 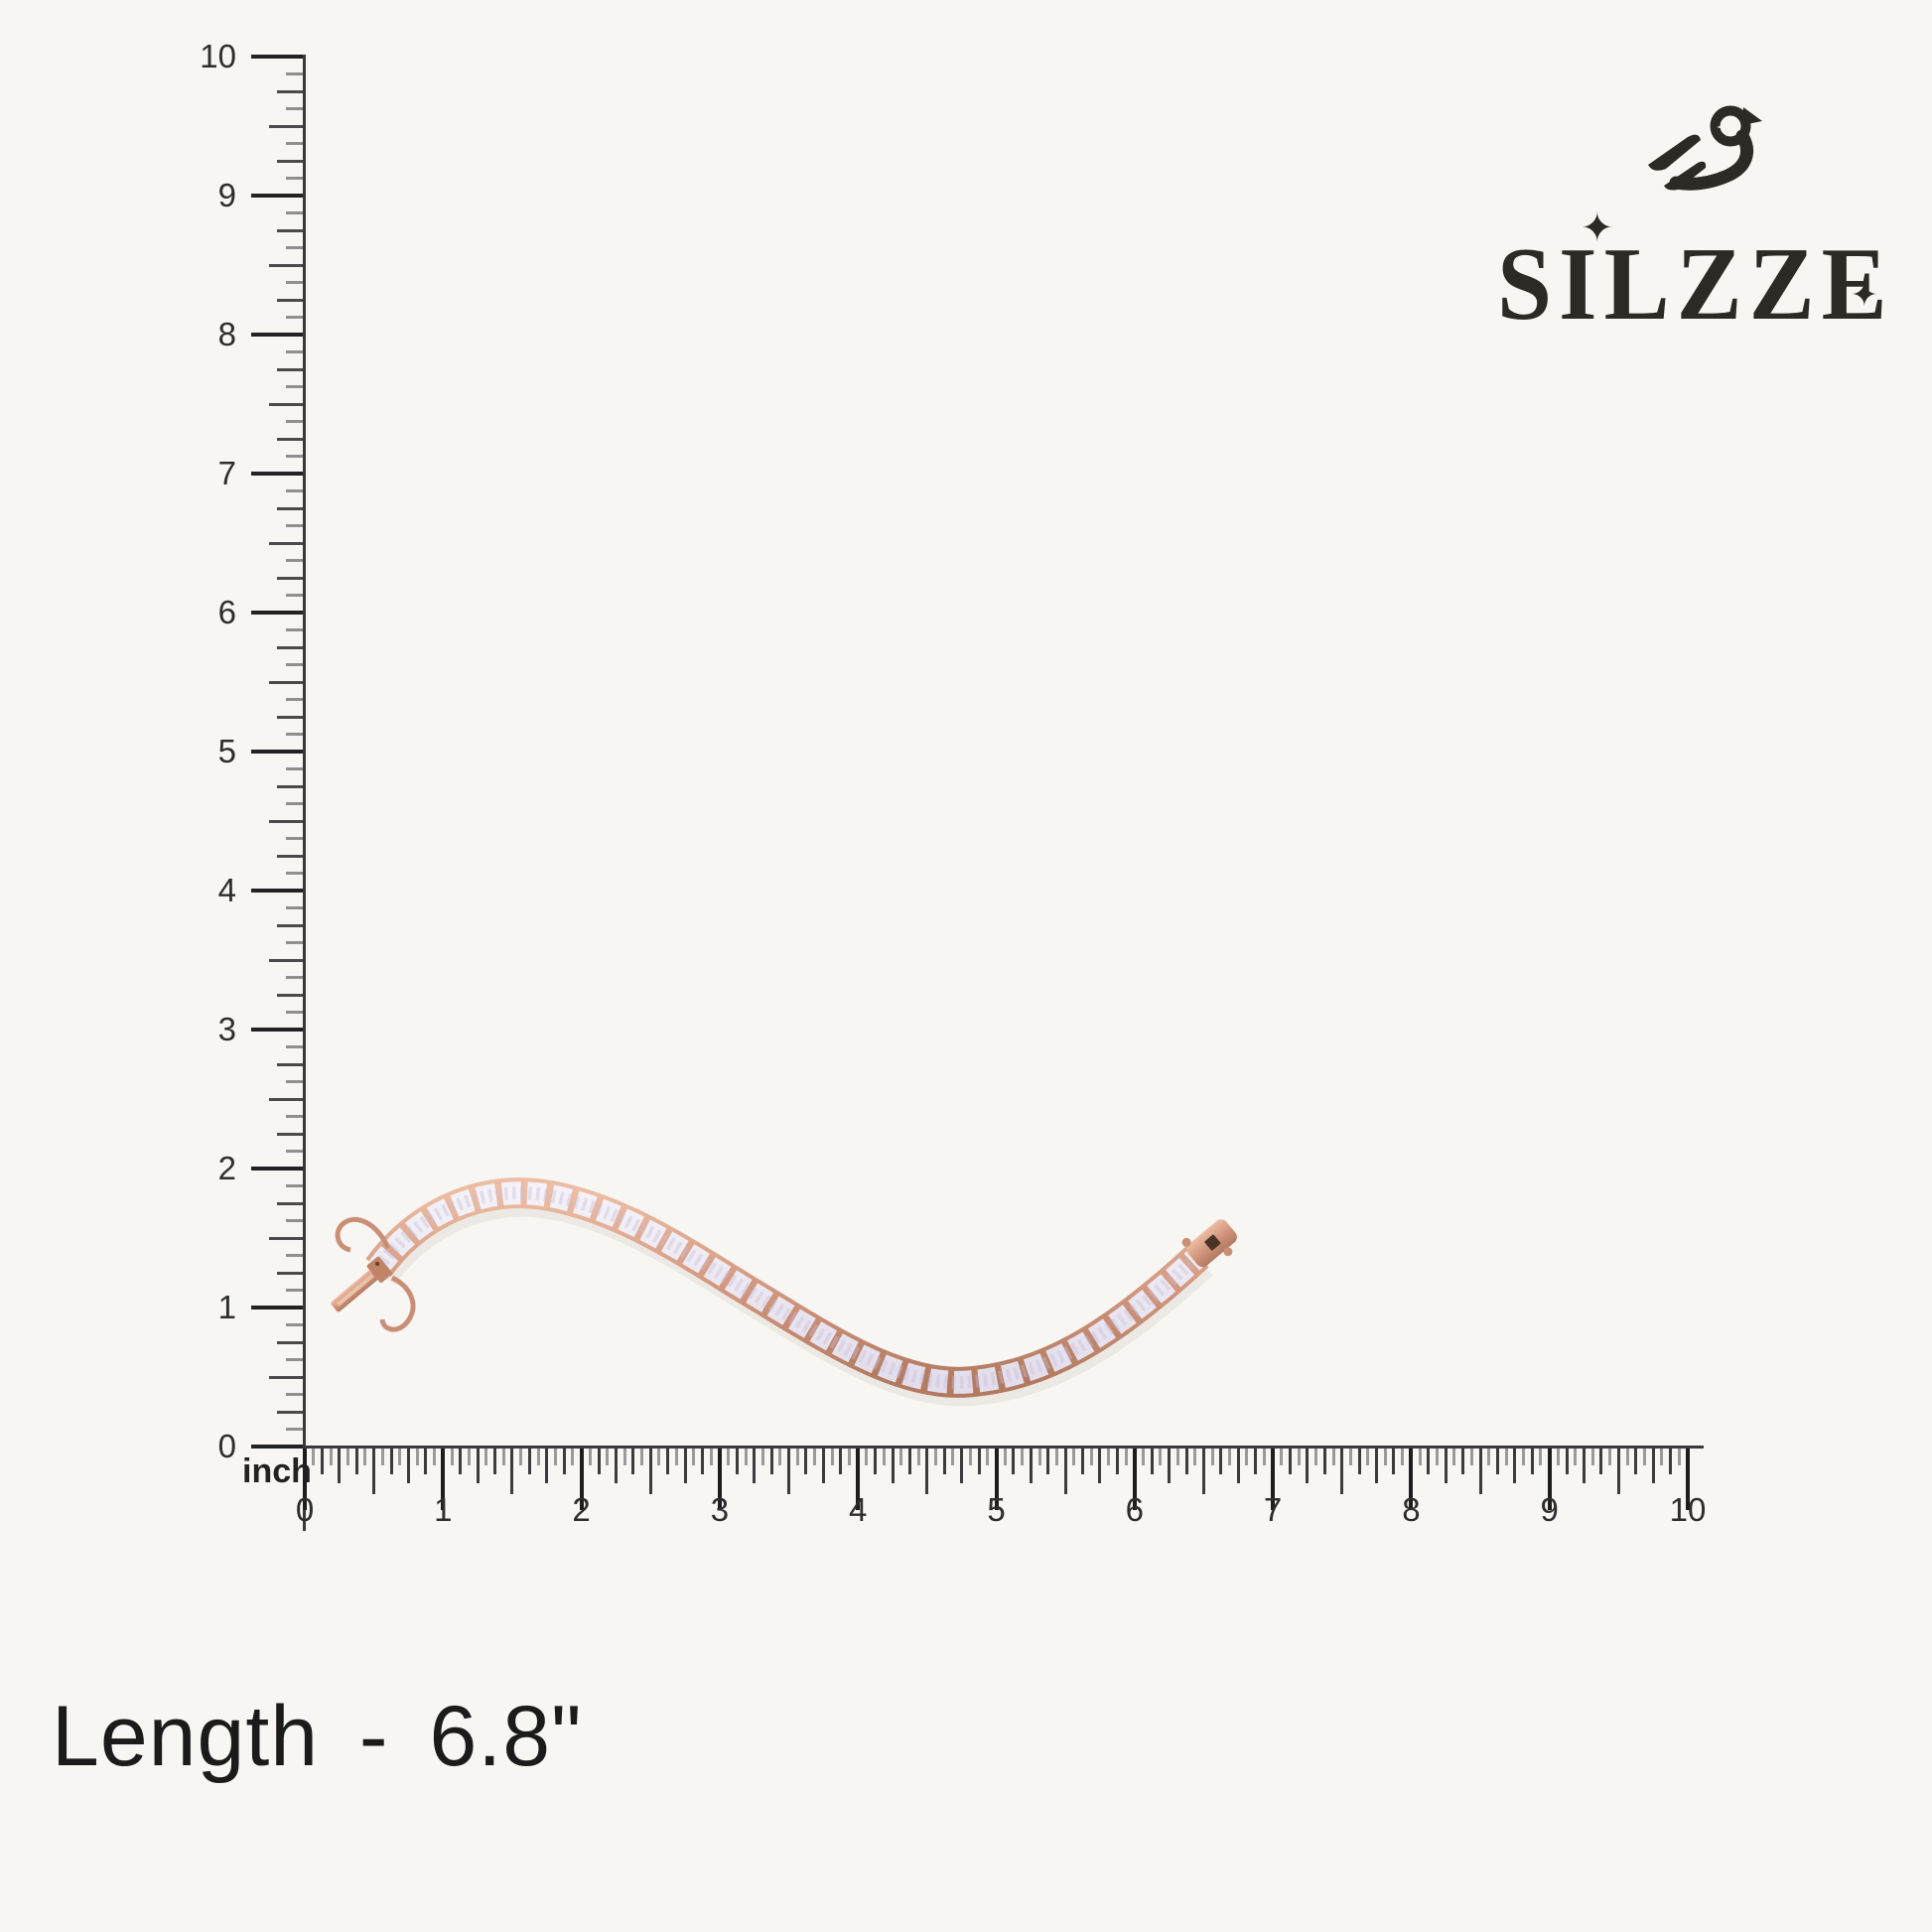 What do you see at coordinates (1695, 284) in the screenshot?
I see `brand-wordmark: SILZZE` at bounding box center [1695, 284].